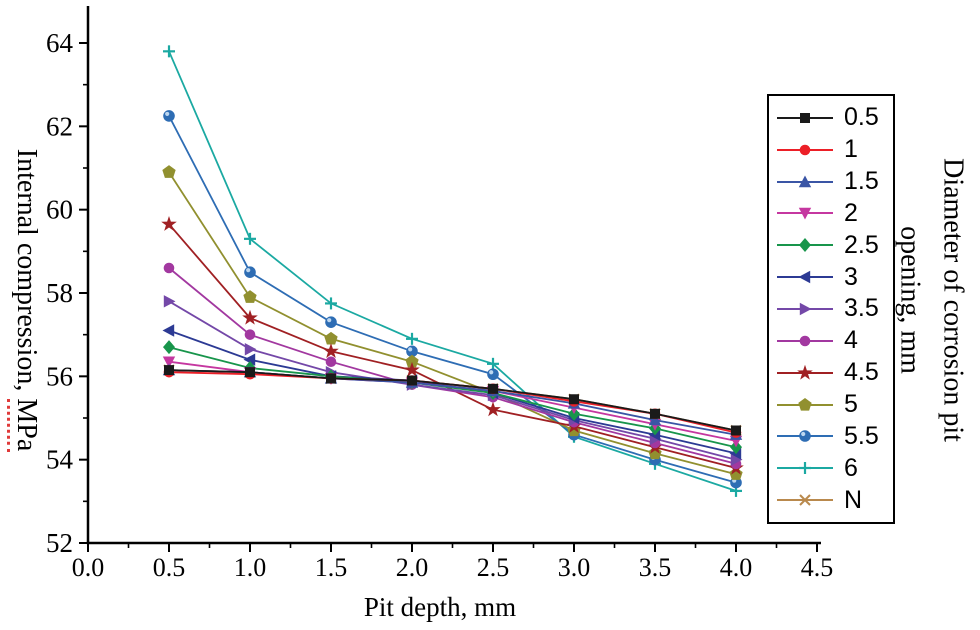 Image resolution: width=980 pixels, height=630 pixels. I want to click on legend-marker-triangle-right-icon, so click(805, 309).